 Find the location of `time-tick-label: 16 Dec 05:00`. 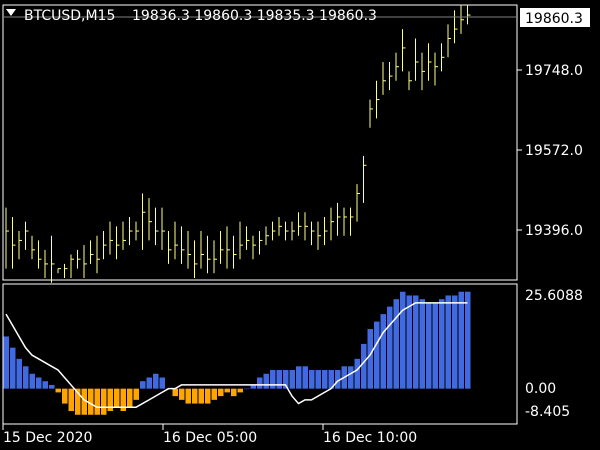

time-tick-label: 16 Dec 05:00 is located at coordinates (210, 438).